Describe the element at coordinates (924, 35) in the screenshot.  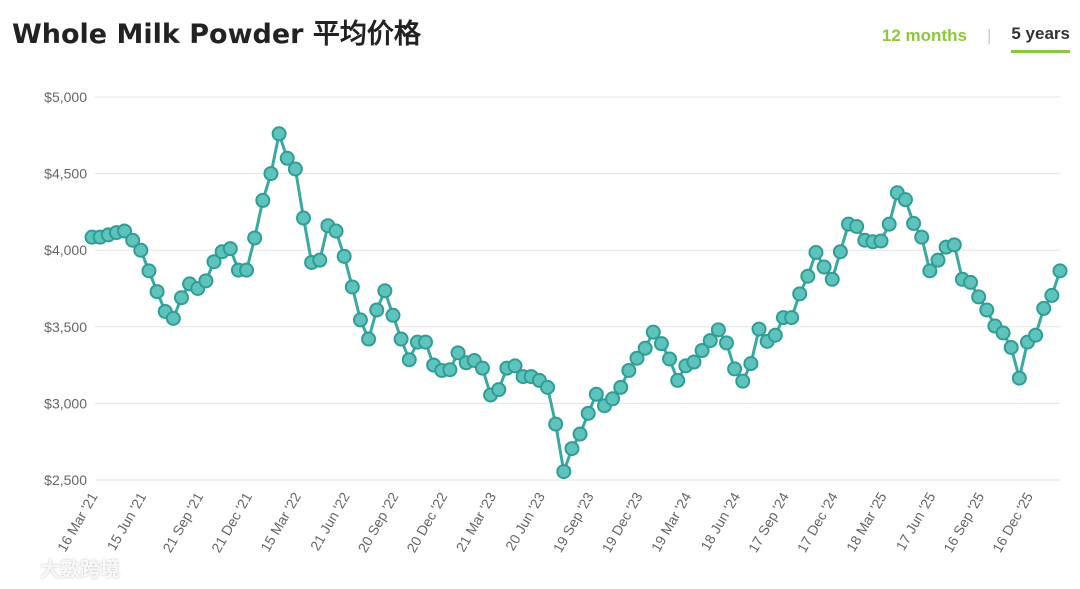
I see `tab-12-months: 12 months` at that location.